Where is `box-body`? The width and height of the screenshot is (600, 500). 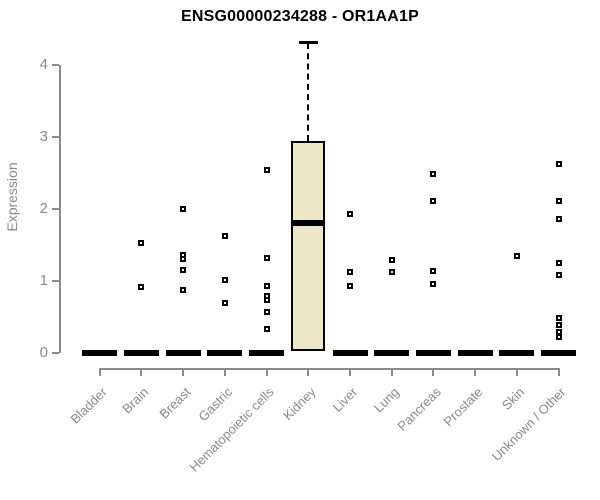 box-body is located at coordinates (308, 245).